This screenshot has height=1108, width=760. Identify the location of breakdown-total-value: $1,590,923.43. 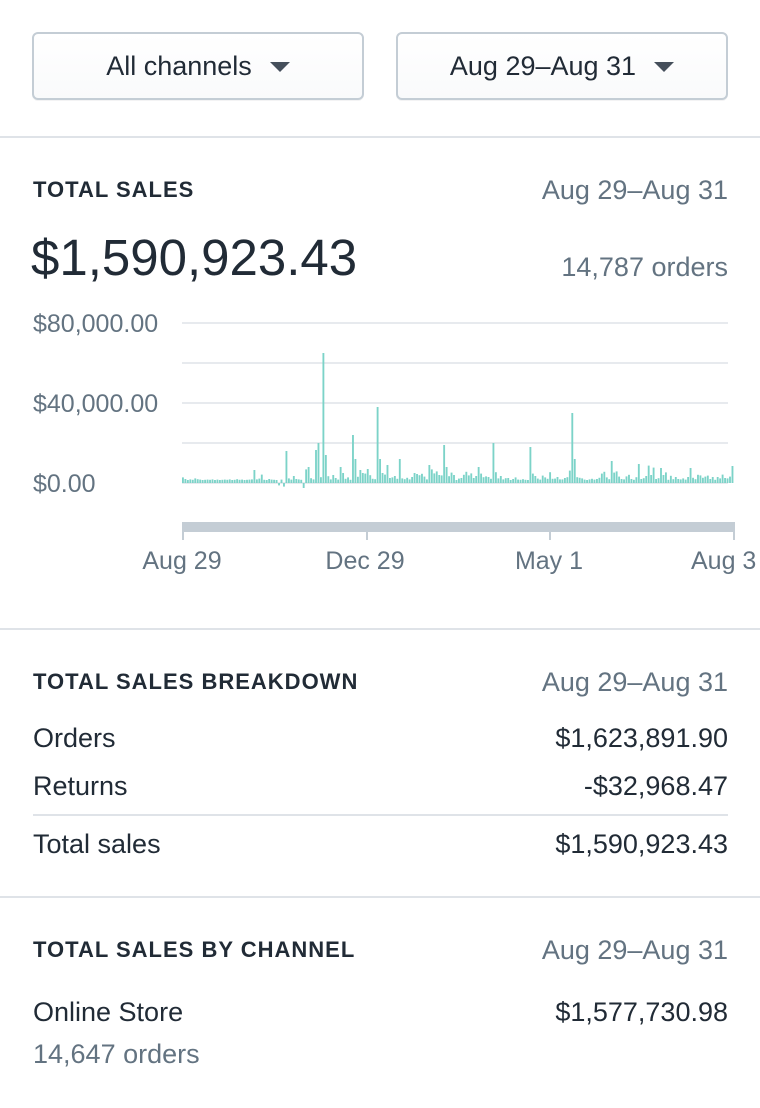
(641, 844).